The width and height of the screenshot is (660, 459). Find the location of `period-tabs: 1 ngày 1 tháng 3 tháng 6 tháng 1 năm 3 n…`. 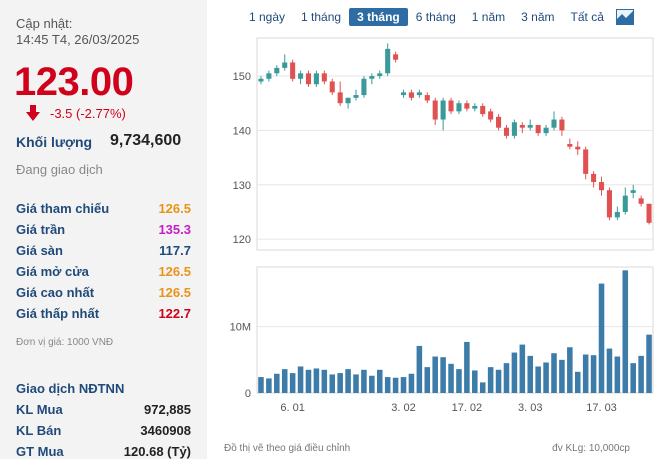

period-tabs: 1 ngày 1 tháng 3 tháng 6 tháng 1 năm 3 n… is located at coordinates (437, 17).